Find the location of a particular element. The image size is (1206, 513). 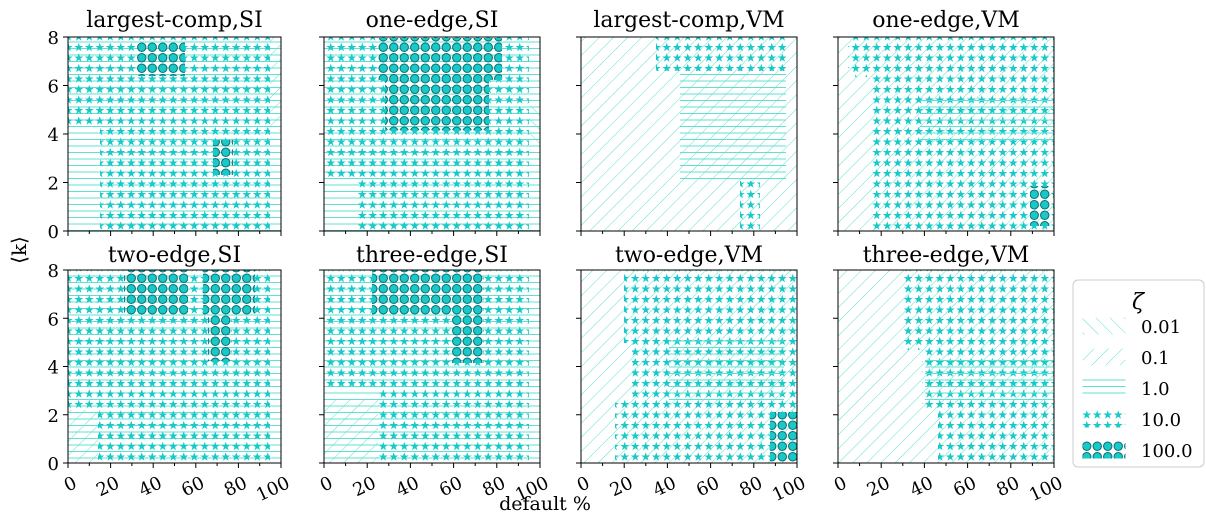

panel-title: largest-comp,VM is located at coordinates (688, 20).